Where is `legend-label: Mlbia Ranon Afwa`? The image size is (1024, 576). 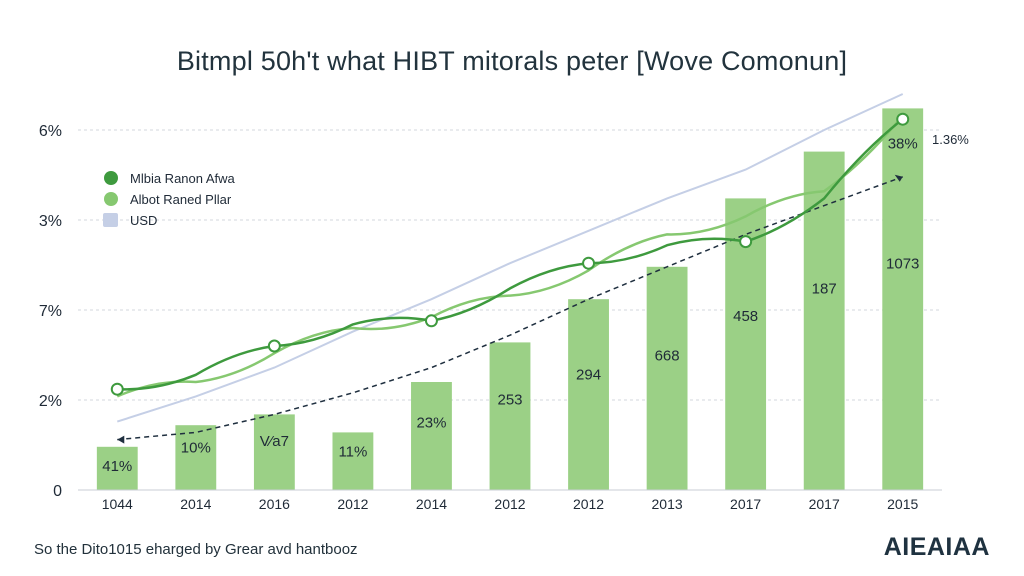
legend-label: Mlbia Ranon Afwa is located at coordinates (183, 178).